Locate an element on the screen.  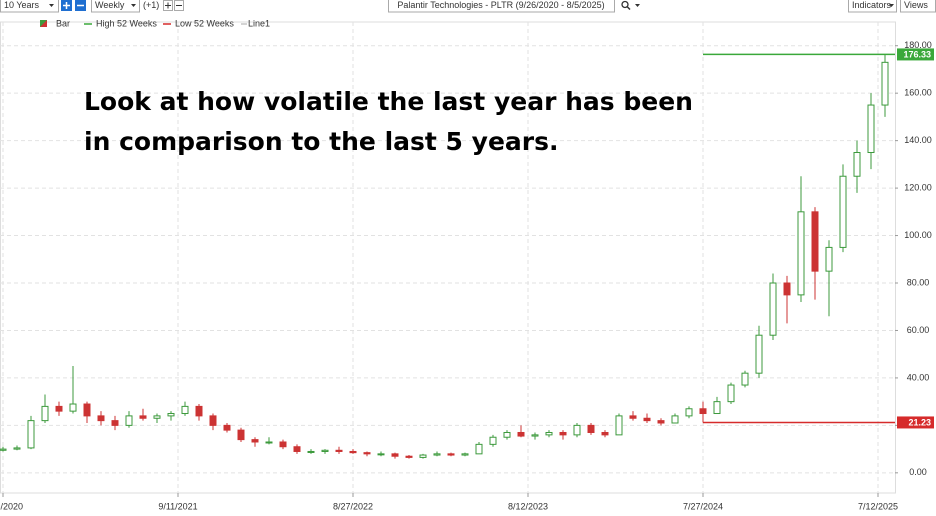
x-tick-label: 9/26/2020 is located at coordinates (11, 506).